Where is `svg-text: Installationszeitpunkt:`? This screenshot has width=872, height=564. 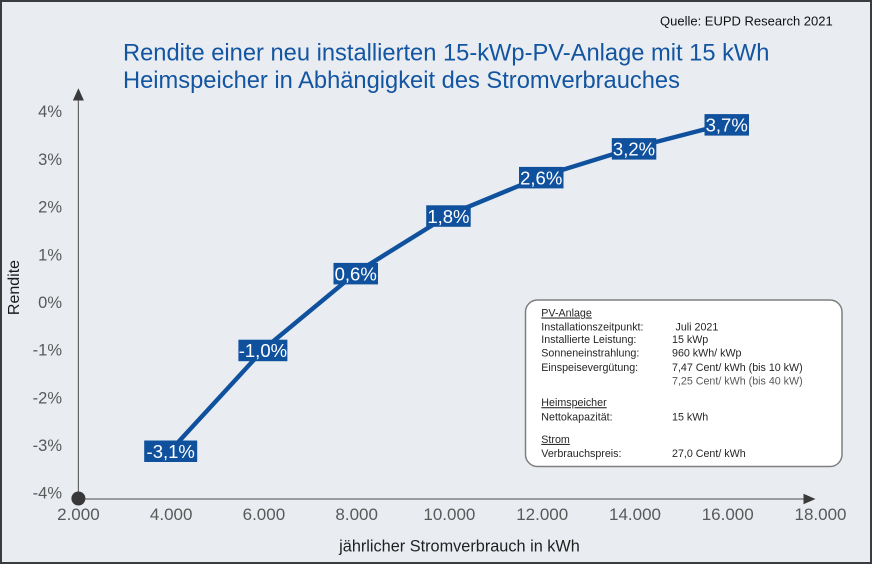 svg-text: Installationszeitpunkt: is located at coordinates (592, 328).